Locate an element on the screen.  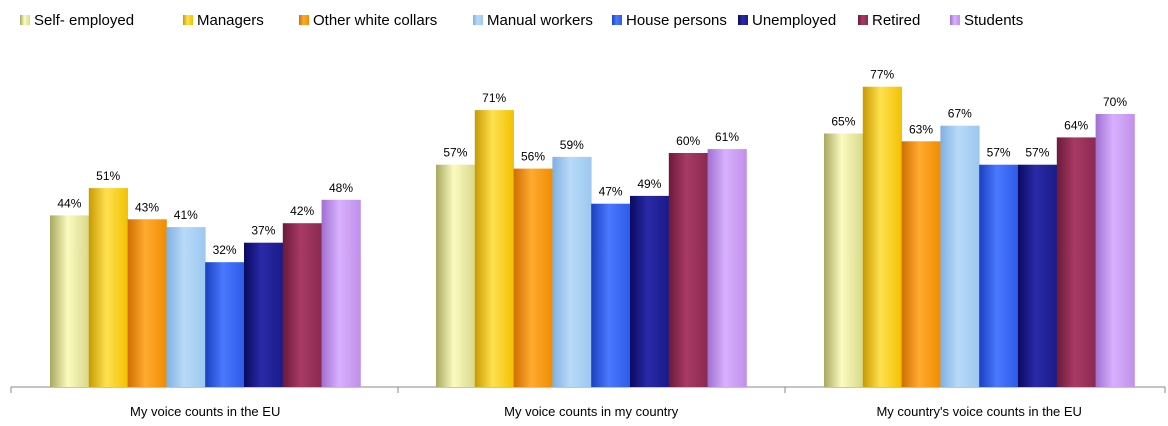
data-label: 41% is located at coordinates (186, 215).